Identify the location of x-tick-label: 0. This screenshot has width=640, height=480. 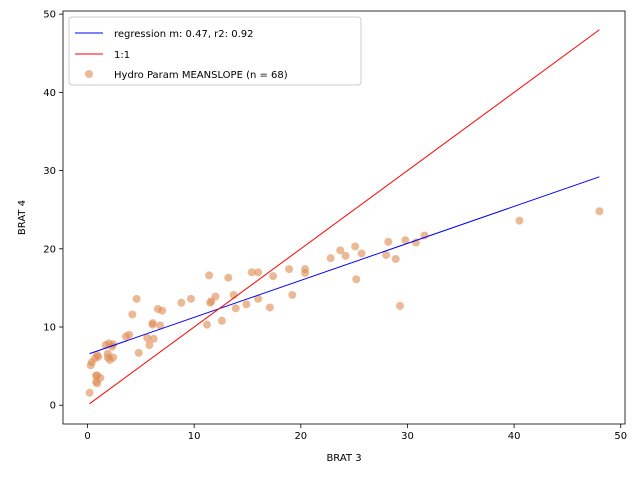
(87, 436).